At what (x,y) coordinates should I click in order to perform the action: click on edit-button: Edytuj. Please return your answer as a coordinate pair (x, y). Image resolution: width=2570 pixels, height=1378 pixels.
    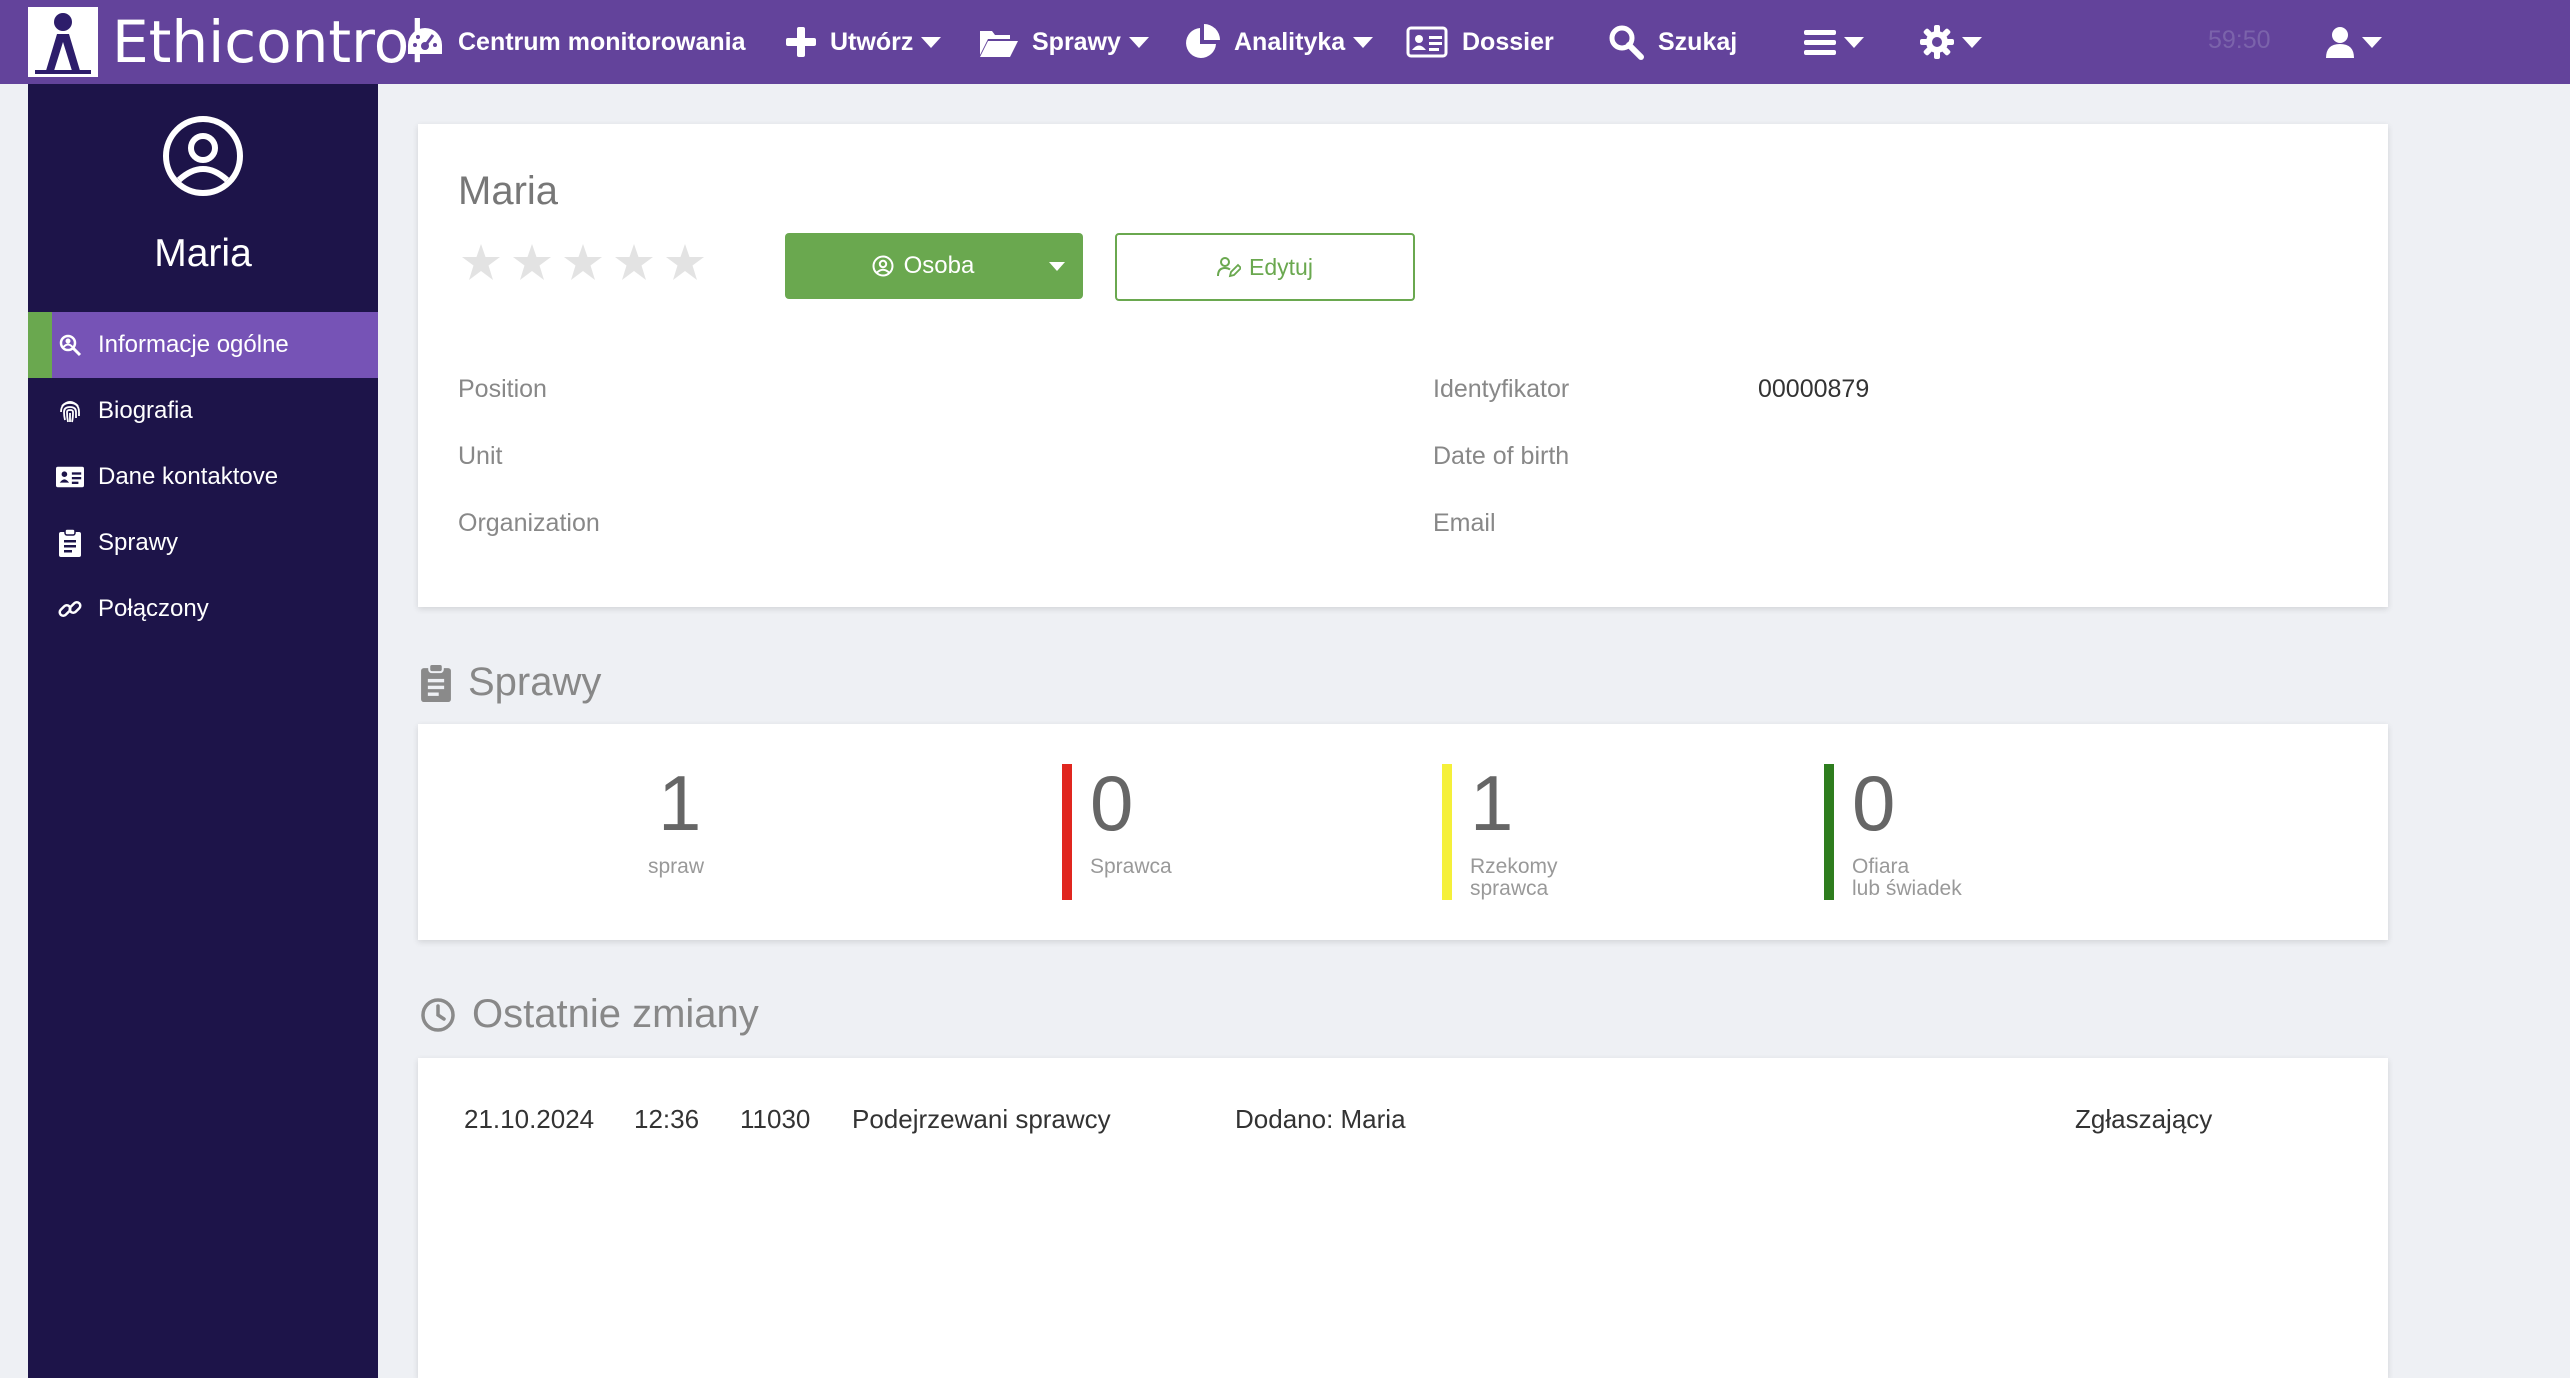
    Looking at the image, I should click on (1265, 267).